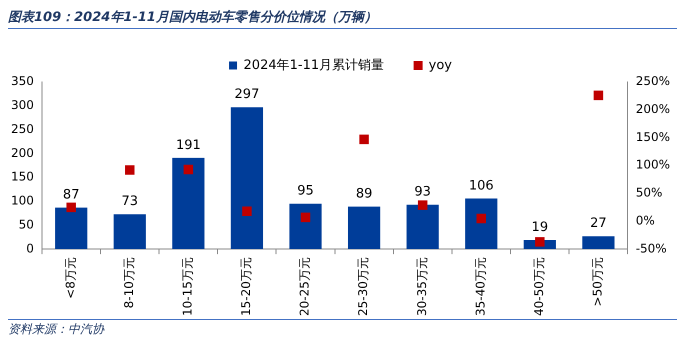 The width and height of the screenshot is (685, 348). Describe the element at coordinates (56, 329) in the screenshot. I see `text: 资料来源：中汽协` at that location.